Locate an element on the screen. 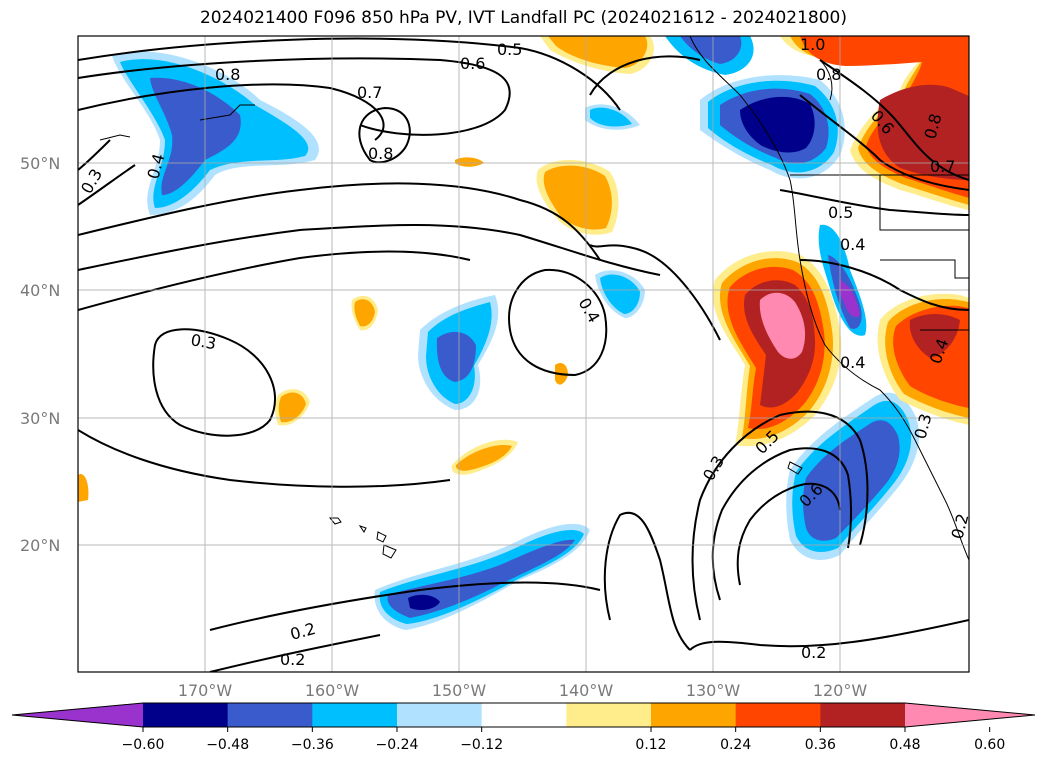 This screenshot has height=765, width=1047. colorbar-tick-label: 0.36 is located at coordinates (820, 745).